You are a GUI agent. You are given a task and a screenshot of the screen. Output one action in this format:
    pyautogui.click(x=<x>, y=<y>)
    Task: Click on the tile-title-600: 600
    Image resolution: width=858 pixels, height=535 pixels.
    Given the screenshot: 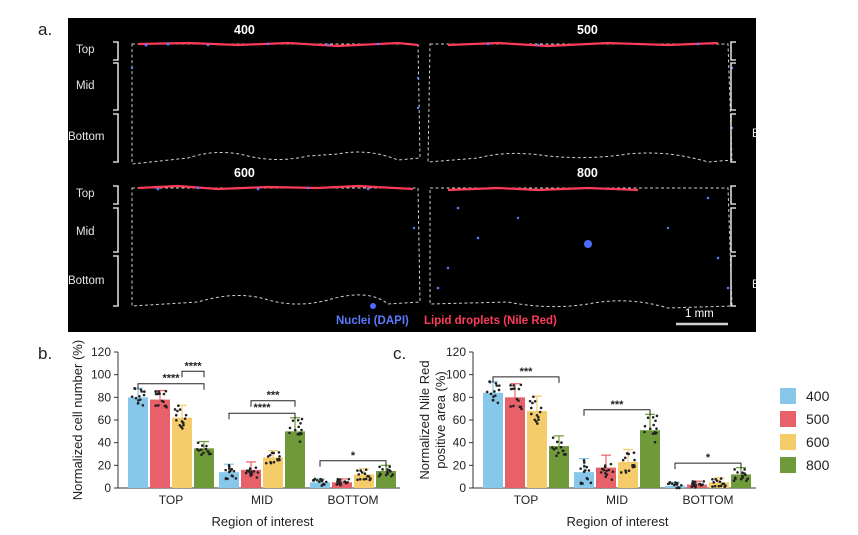 What is the action you would take?
    pyautogui.click(x=244, y=173)
    